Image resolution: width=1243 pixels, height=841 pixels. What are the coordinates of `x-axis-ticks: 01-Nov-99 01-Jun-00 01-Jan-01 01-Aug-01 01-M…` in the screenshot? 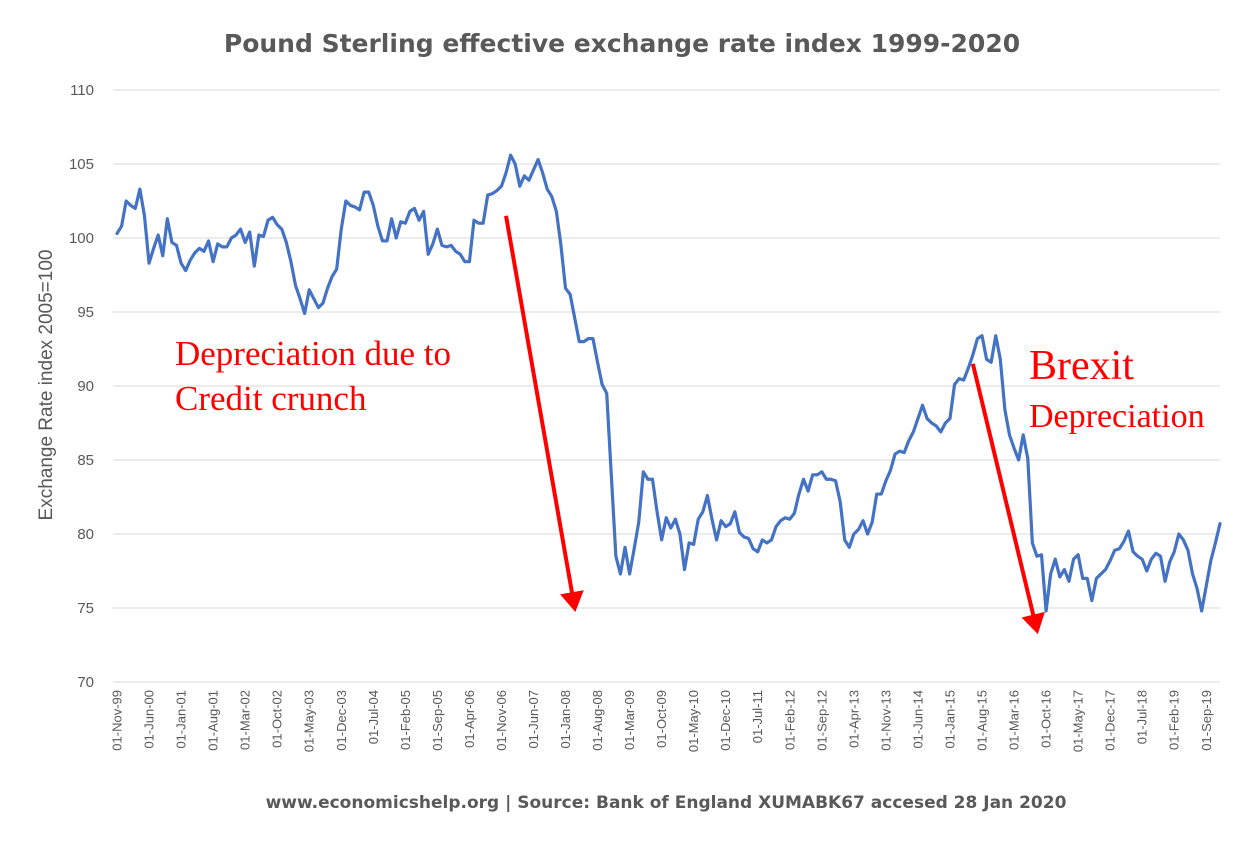 It's located at (662, 721).